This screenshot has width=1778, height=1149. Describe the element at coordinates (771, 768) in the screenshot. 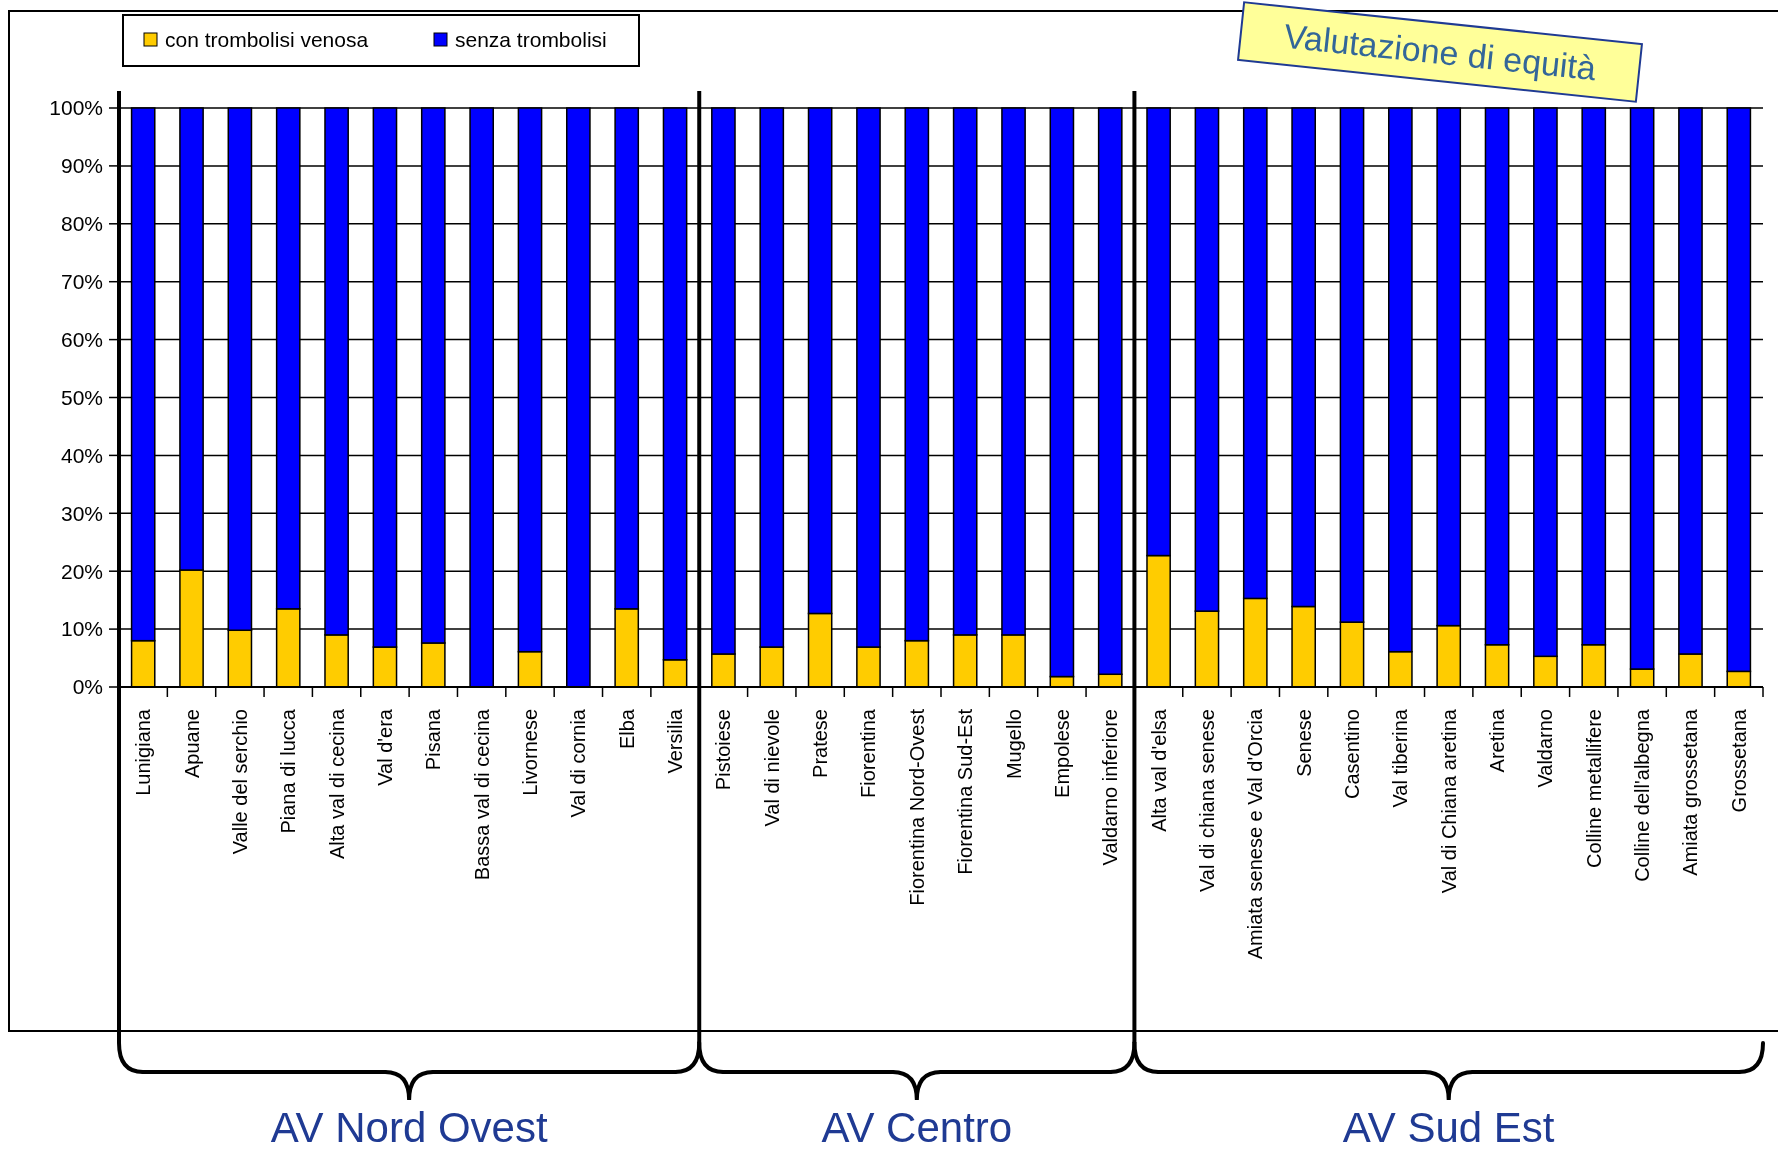

I see `x-tick-label: Val di nievole` at that location.